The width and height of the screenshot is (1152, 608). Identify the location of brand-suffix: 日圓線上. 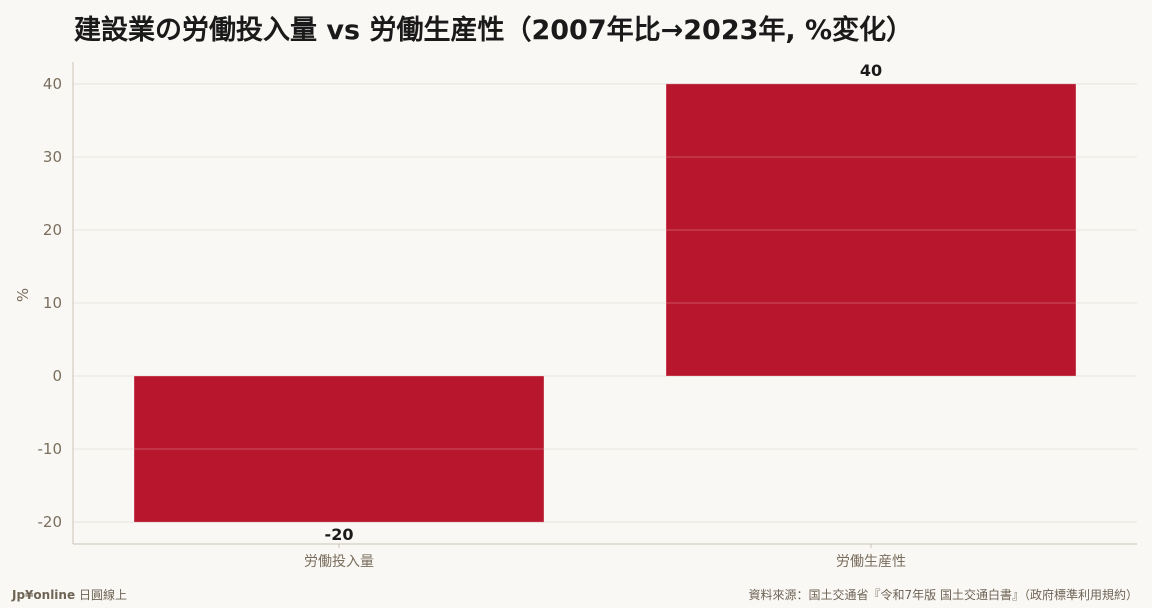
(102, 595).